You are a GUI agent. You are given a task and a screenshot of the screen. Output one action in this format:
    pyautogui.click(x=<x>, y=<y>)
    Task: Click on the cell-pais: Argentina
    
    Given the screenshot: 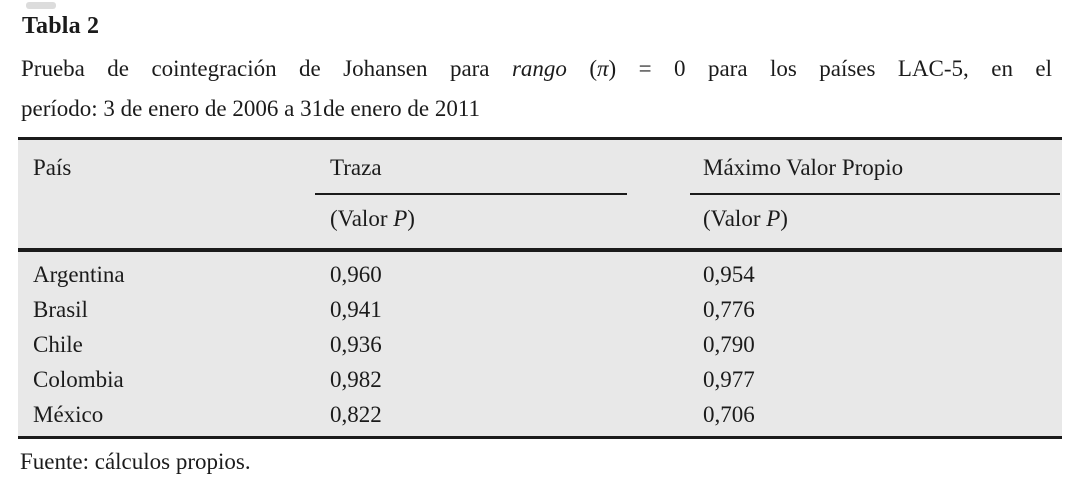 What is the action you would take?
    pyautogui.click(x=79, y=274)
    